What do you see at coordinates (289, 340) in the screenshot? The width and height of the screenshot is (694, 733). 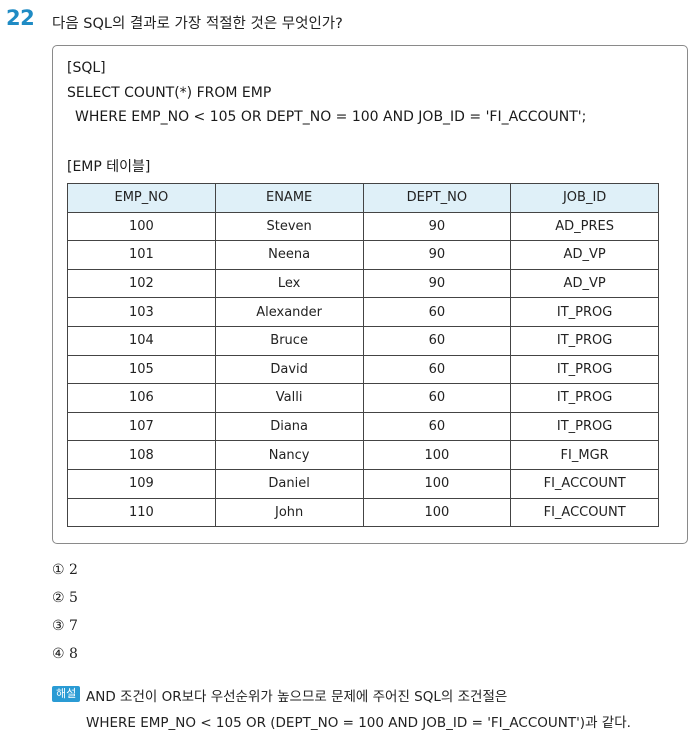 I see `cell: Bruce` at bounding box center [289, 340].